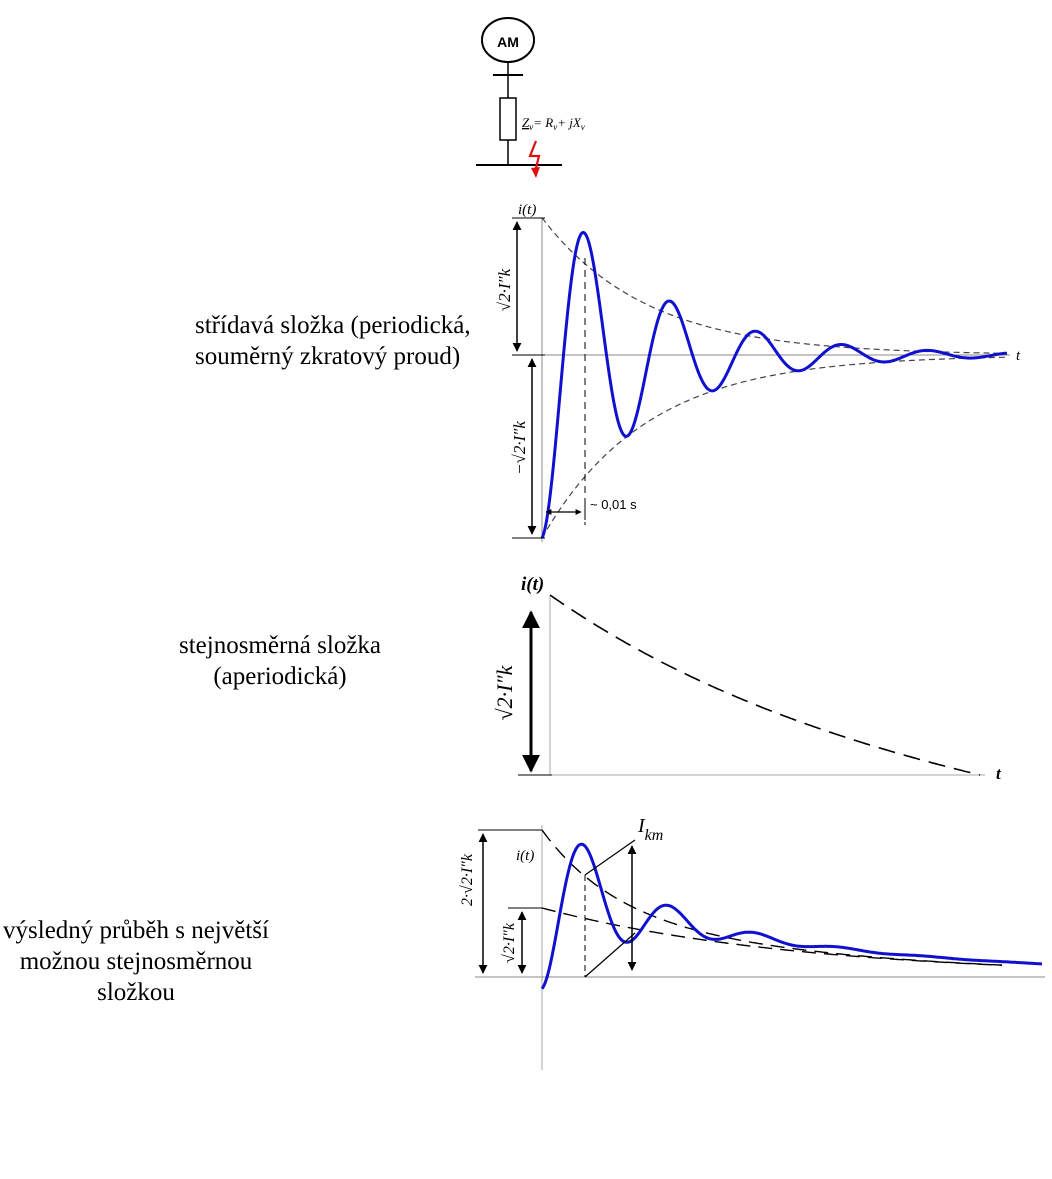  Describe the element at coordinates (553, 123) in the screenshot. I see `impedance-label: Zv= Rv+ jXv` at that location.